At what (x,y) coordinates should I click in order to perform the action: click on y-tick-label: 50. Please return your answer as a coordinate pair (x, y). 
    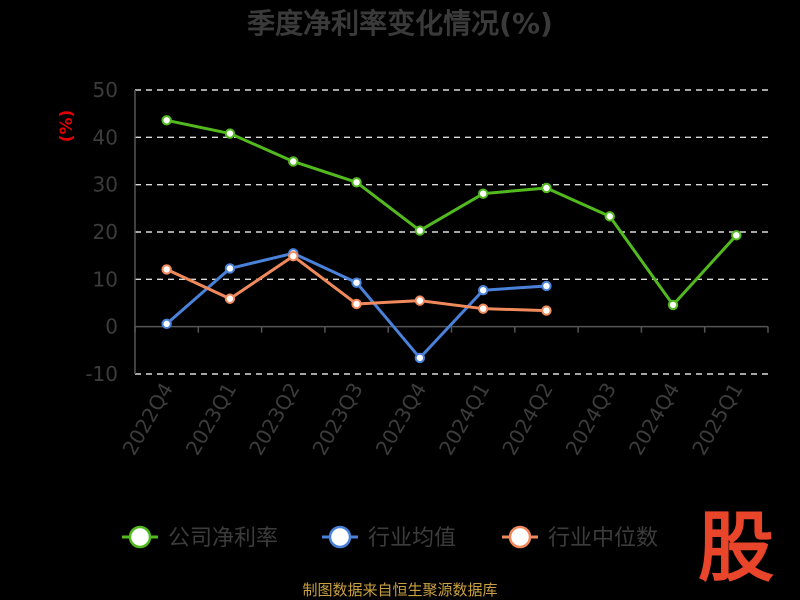
    Looking at the image, I should click on (105, 90).